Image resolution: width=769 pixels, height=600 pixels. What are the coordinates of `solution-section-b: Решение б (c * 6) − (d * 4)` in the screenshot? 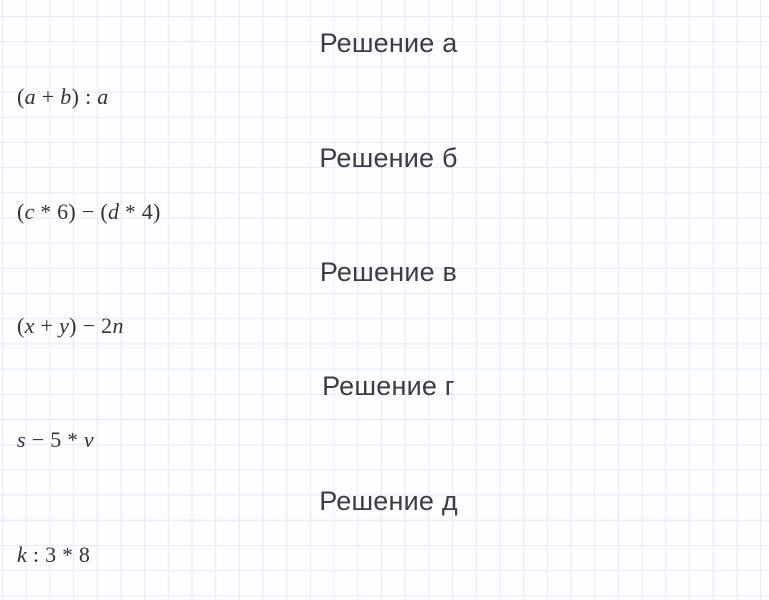 It's located at (384, 184).